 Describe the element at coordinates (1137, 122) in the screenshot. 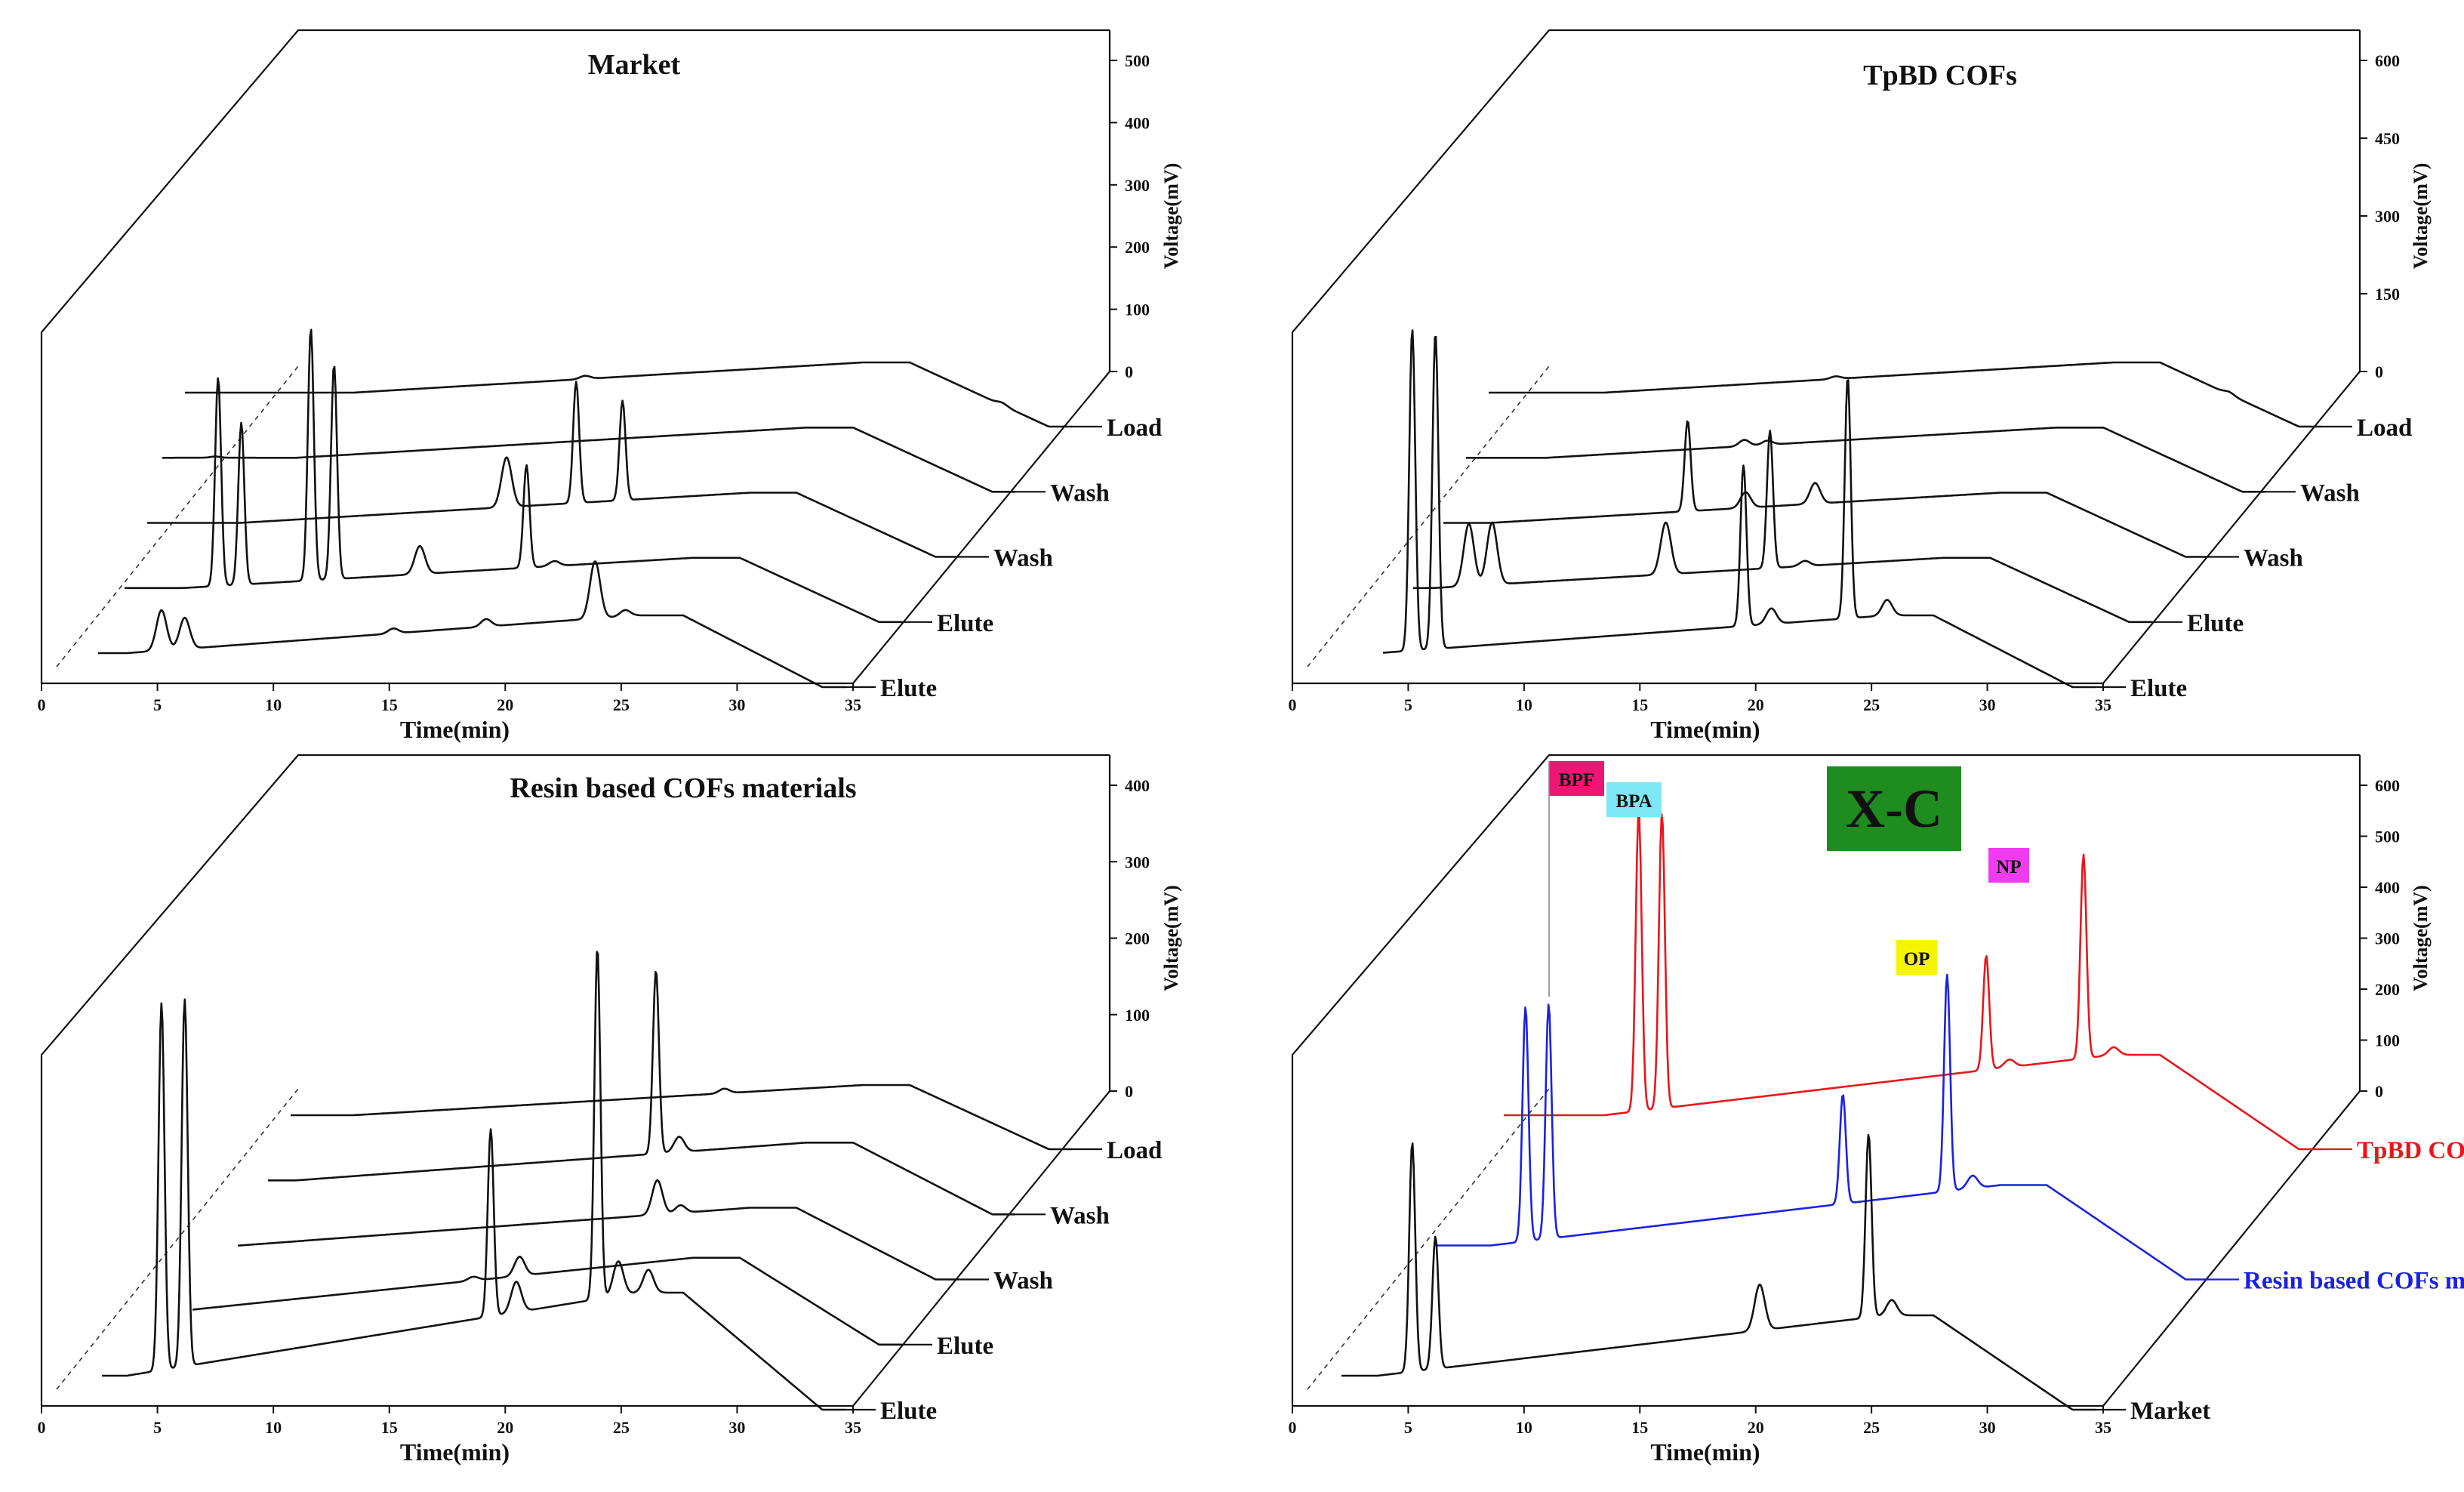

I see `y-tick-label: 400` at that location.